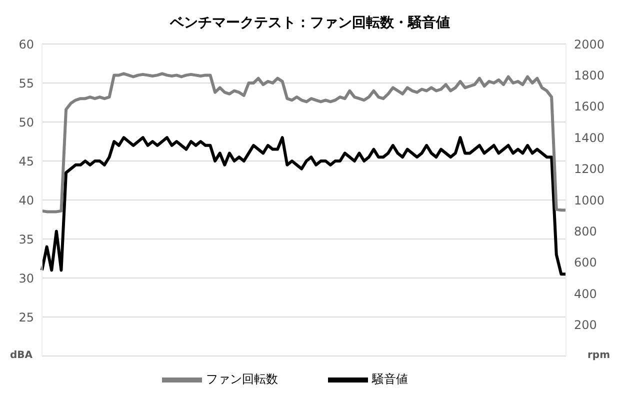  What do you see at coordinates (242, 379) in the screenshot?
I see `legend-label: ファン回転数` at bounding box center [242, 379].